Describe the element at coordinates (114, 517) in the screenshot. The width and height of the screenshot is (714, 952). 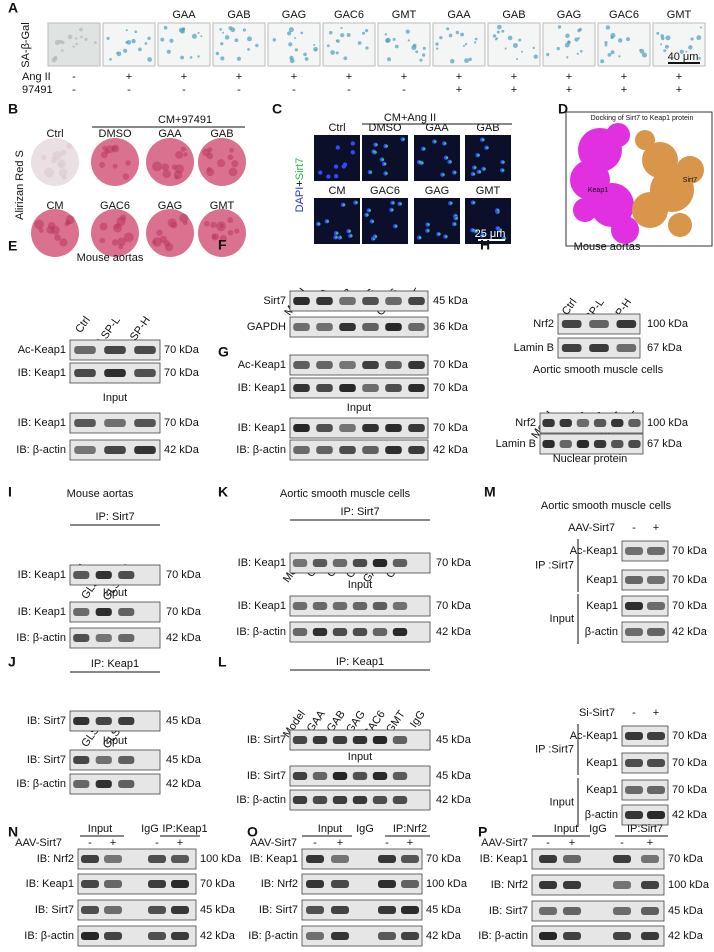
I see `ip-header: IP: Sirt7` at that location.